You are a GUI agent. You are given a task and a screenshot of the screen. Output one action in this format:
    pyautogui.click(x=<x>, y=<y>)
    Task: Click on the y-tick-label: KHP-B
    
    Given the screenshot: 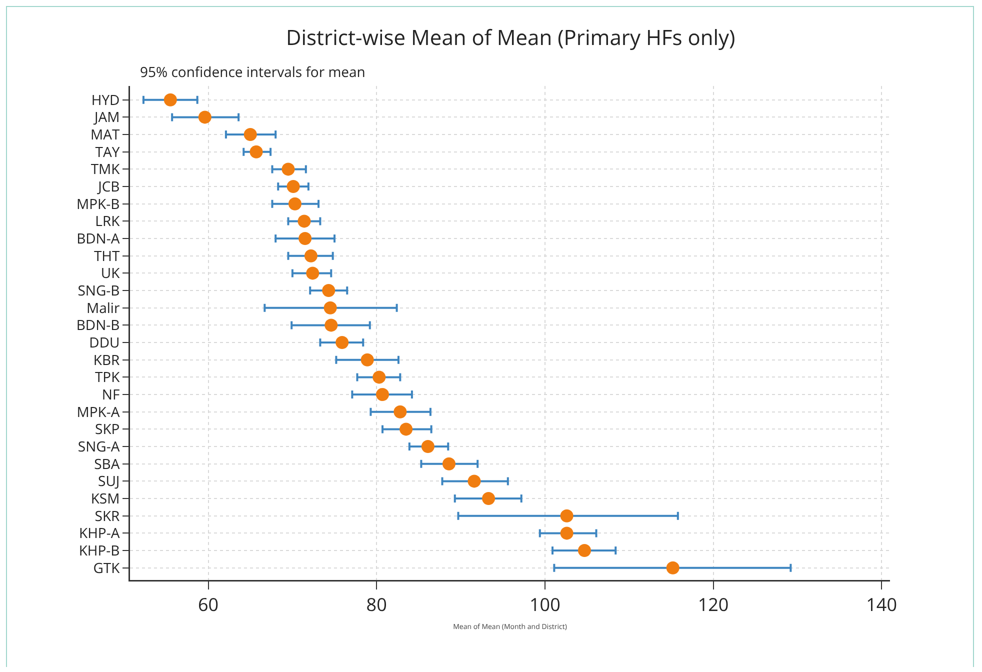 What is the action you would take?
    pyautogui.click(x=99, y=550)
    